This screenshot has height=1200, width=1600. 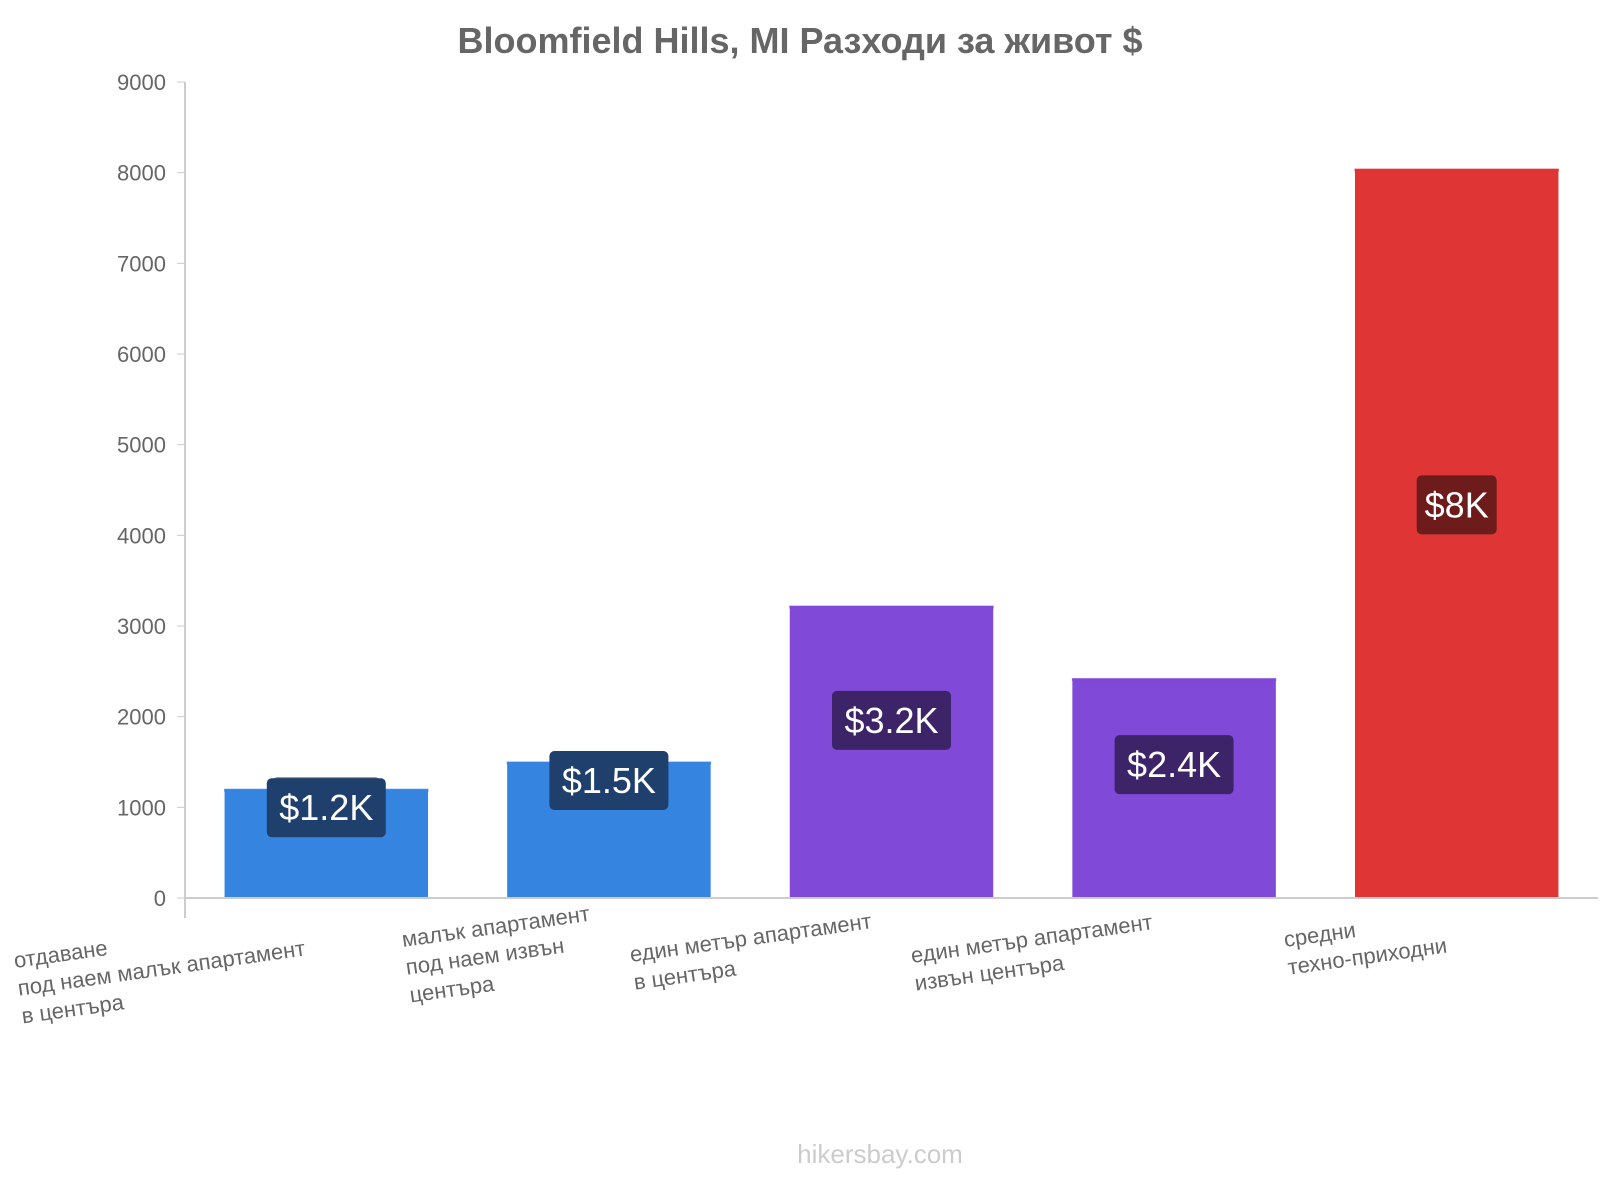 What do you see at coordinates (141, 263) in the screenshot?
I see `y-tick-label: 7000` at bounding box center [141, 263].